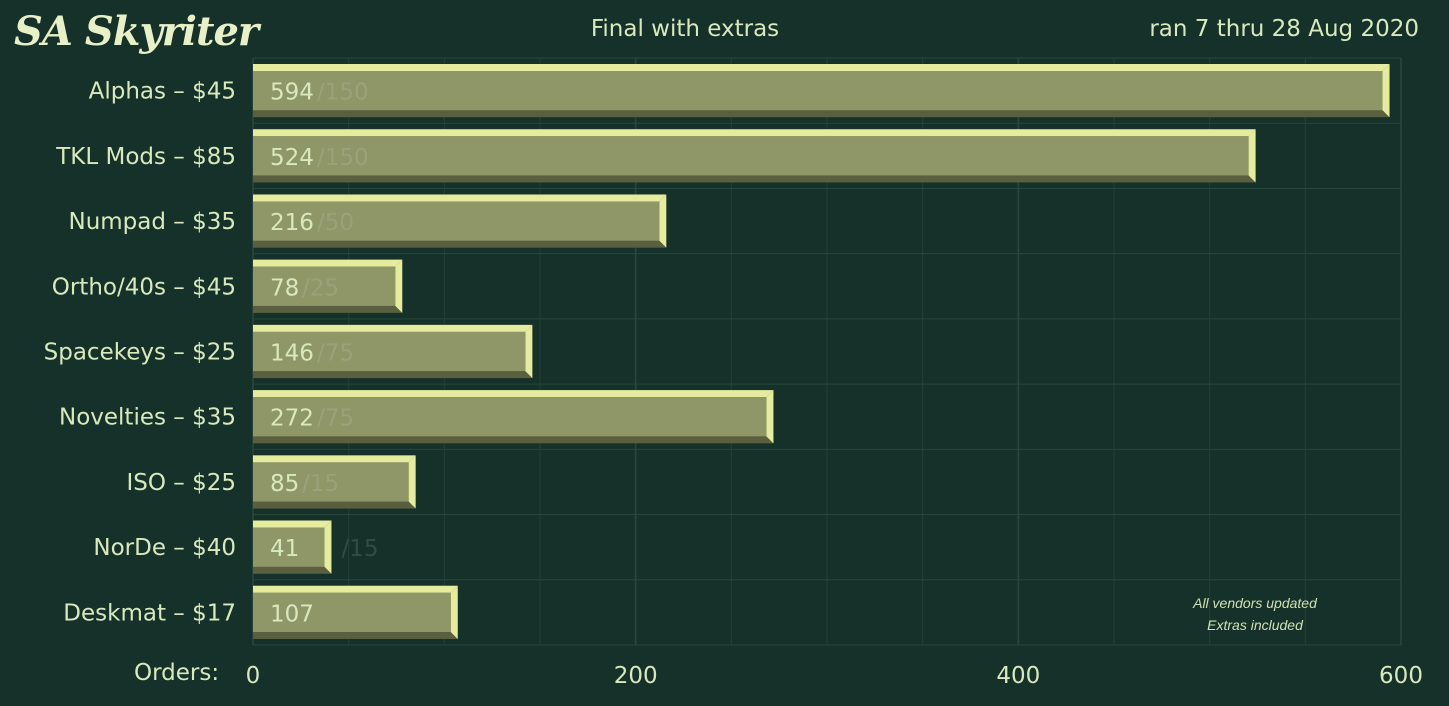 This screenshot has width=1449, height=706. Describe the element at coordinates (292, 223) in the screenshot. I see `value-label: 216` at that location.